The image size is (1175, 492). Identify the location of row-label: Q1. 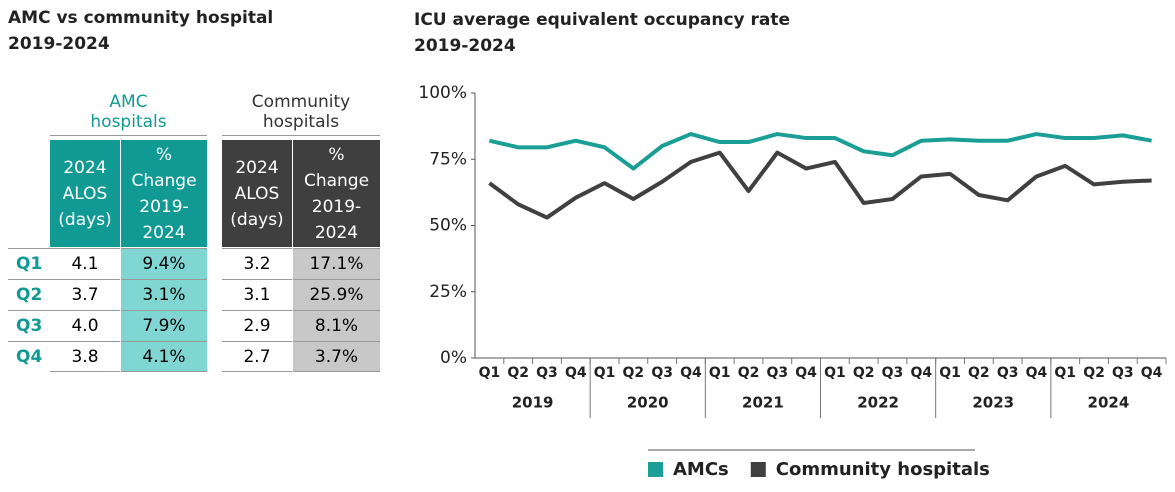
(29, 263).